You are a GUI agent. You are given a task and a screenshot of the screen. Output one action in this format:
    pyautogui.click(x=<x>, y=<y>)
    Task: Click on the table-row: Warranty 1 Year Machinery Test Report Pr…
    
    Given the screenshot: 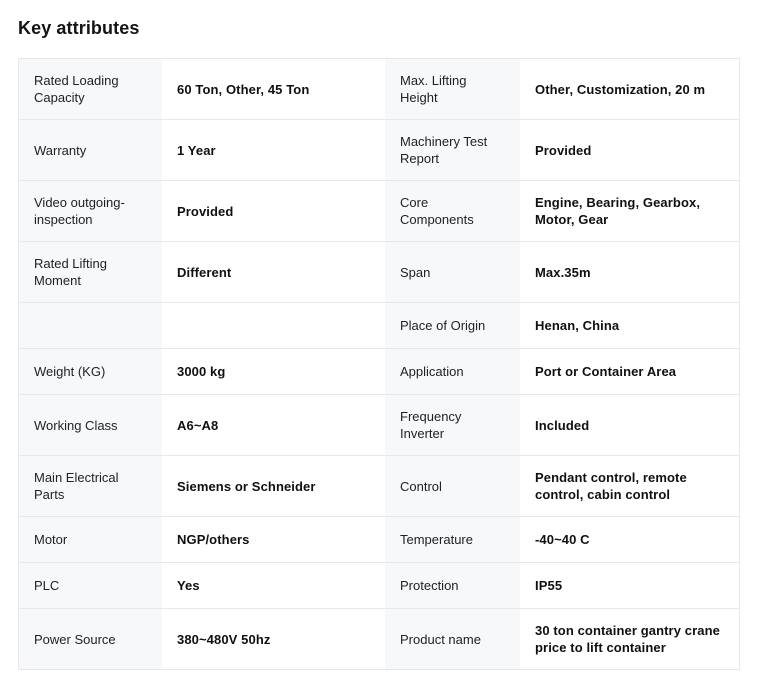 What is the action you would take?
    pyautogui.click(x=379, y=149)
    